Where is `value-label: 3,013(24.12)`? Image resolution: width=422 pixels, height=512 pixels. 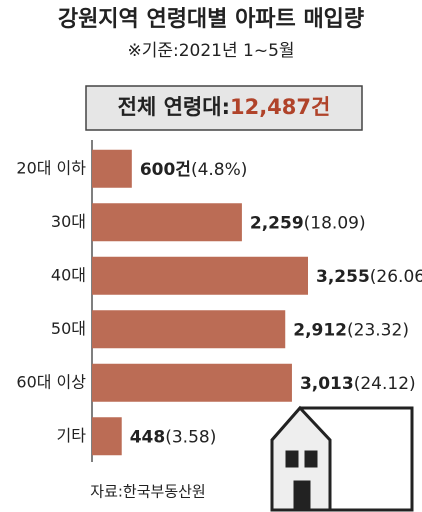
value-label: 3,013(24.12) is located at coordinates (358, 384).